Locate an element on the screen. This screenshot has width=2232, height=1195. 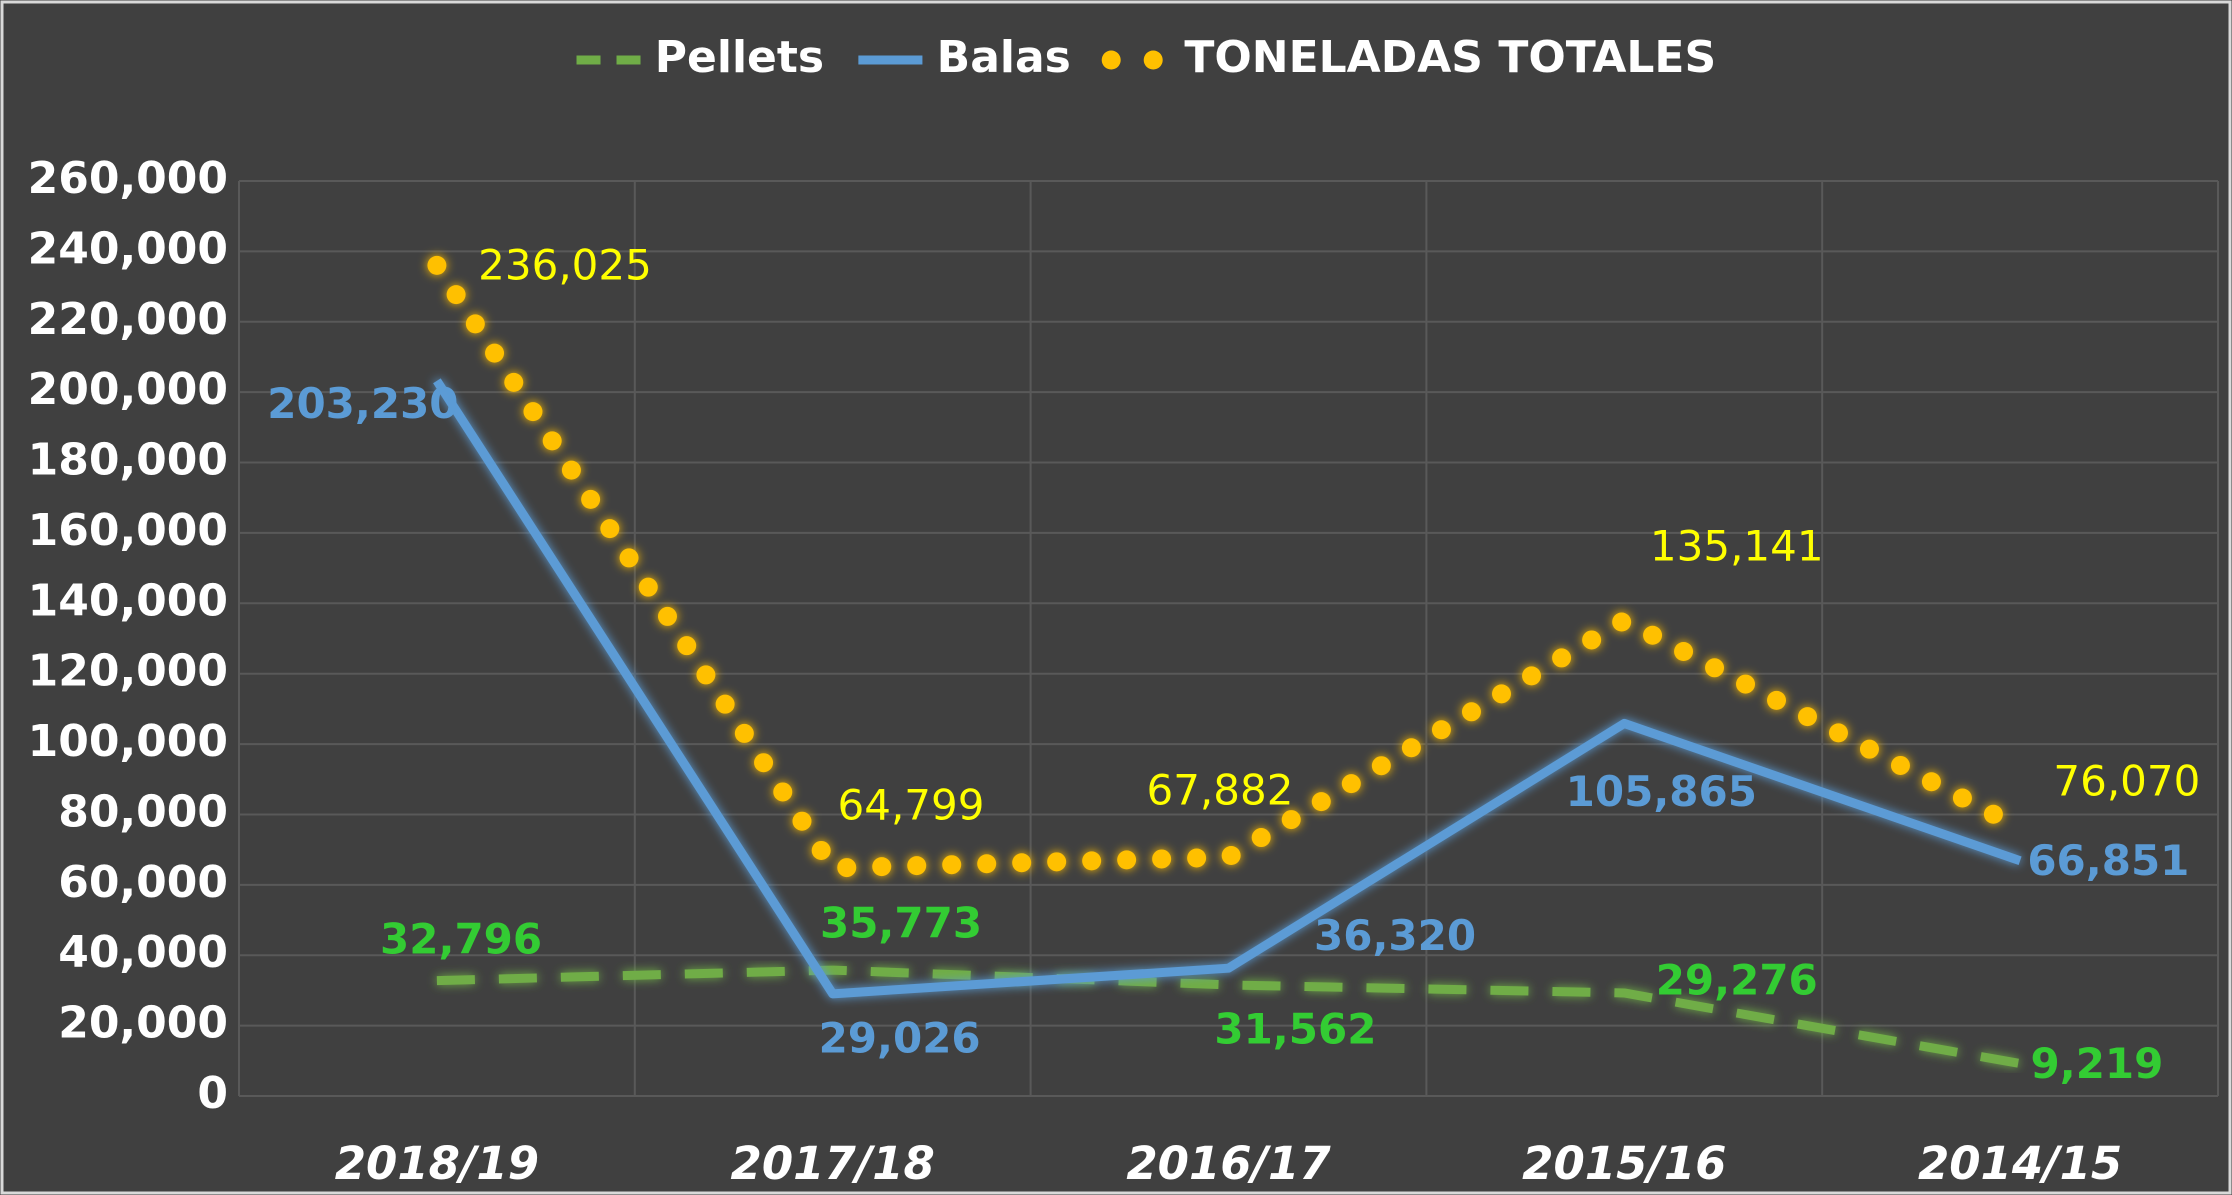
y-tick-label: 140,000 is located at coordinates (128, 600).